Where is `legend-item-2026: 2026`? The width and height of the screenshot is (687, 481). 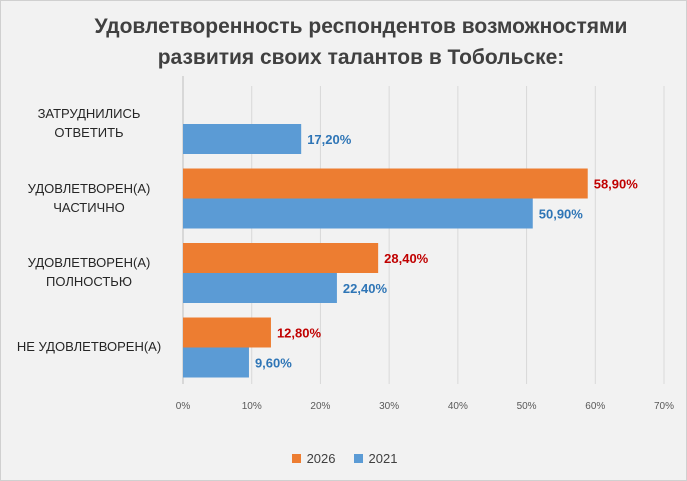 legend-item-2026: 2026 is located at coordinates (313, 458).